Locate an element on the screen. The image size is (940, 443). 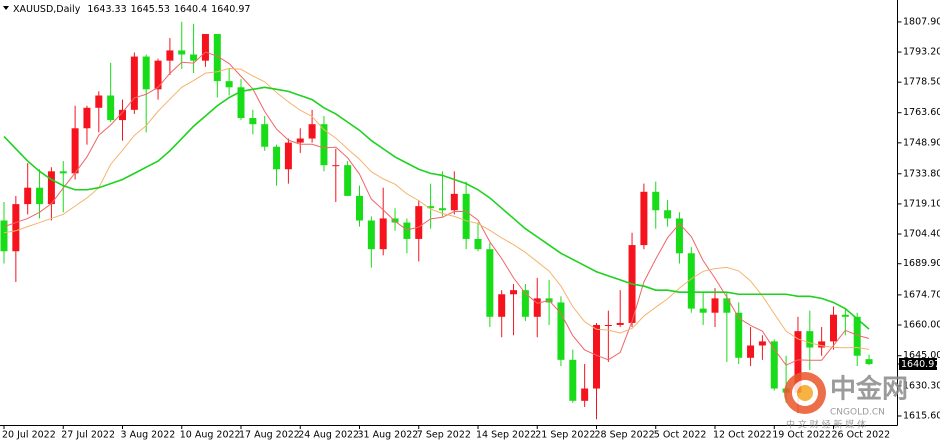
y-tick-label: 1645.00 is located at coordinates (921, 355).